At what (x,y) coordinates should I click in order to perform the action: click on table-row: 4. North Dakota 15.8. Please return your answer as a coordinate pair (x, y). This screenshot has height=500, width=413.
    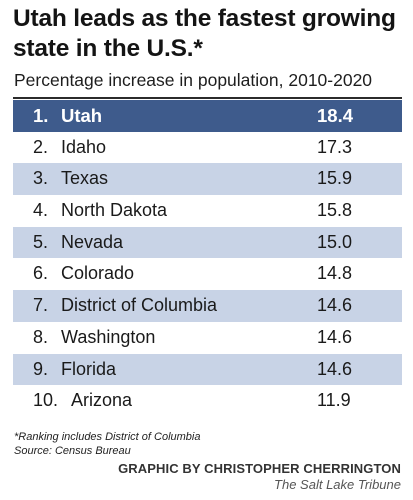
    Looking at the image, I should click on (207, 211).